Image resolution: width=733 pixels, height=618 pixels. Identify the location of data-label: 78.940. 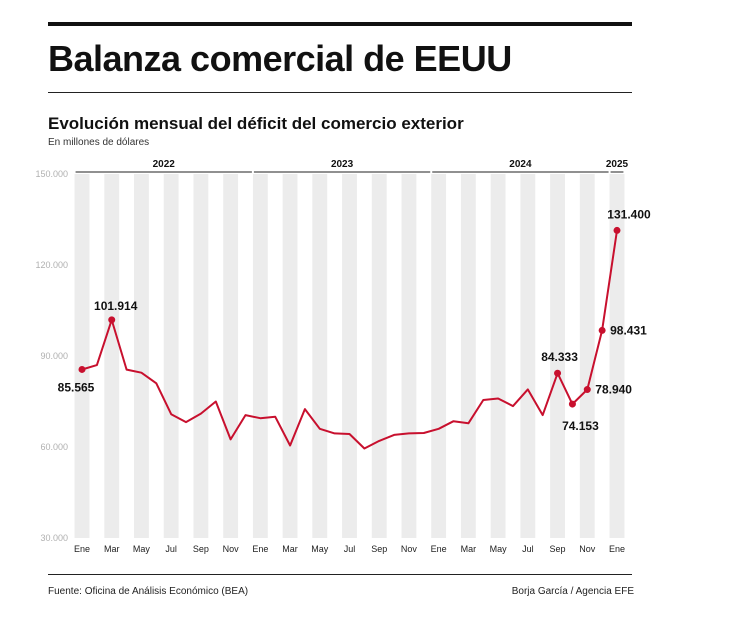
(613, 390).